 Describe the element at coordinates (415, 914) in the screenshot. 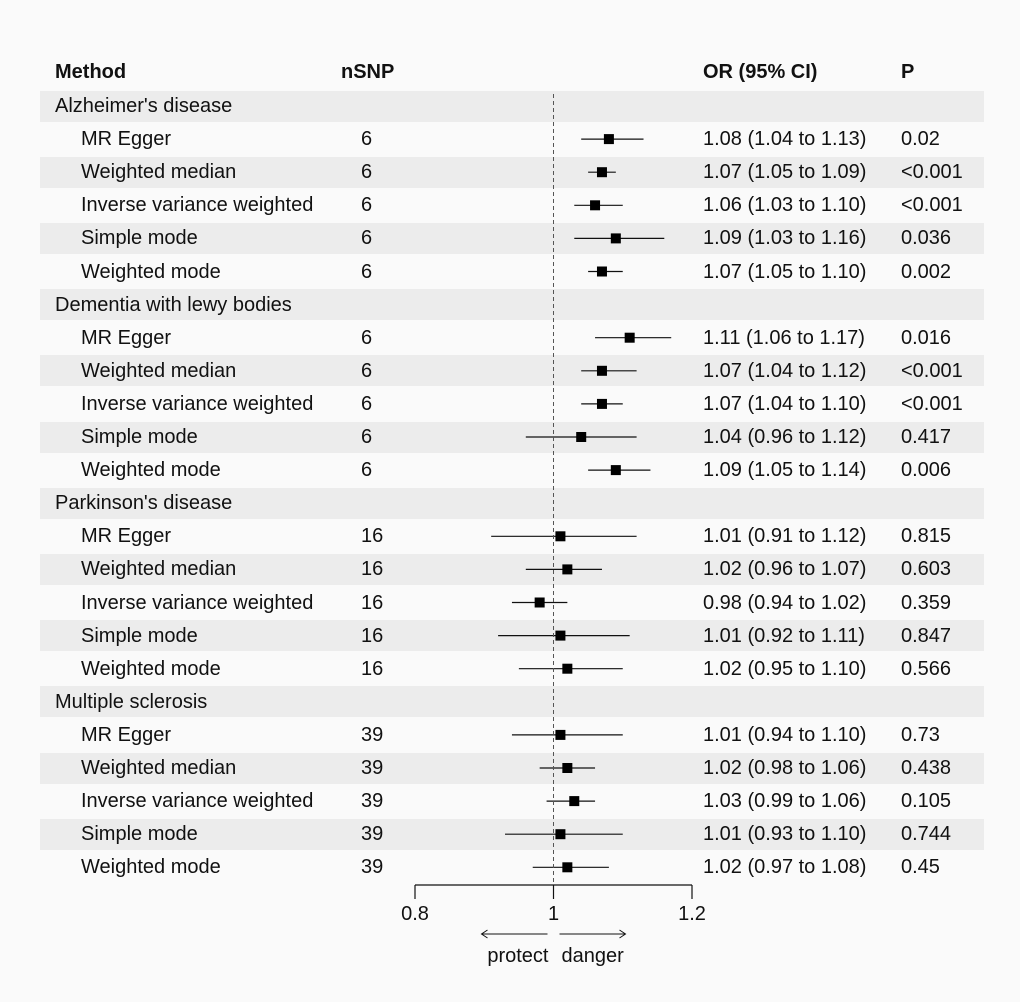

I see `x-tick-label: 0.8` at that location.